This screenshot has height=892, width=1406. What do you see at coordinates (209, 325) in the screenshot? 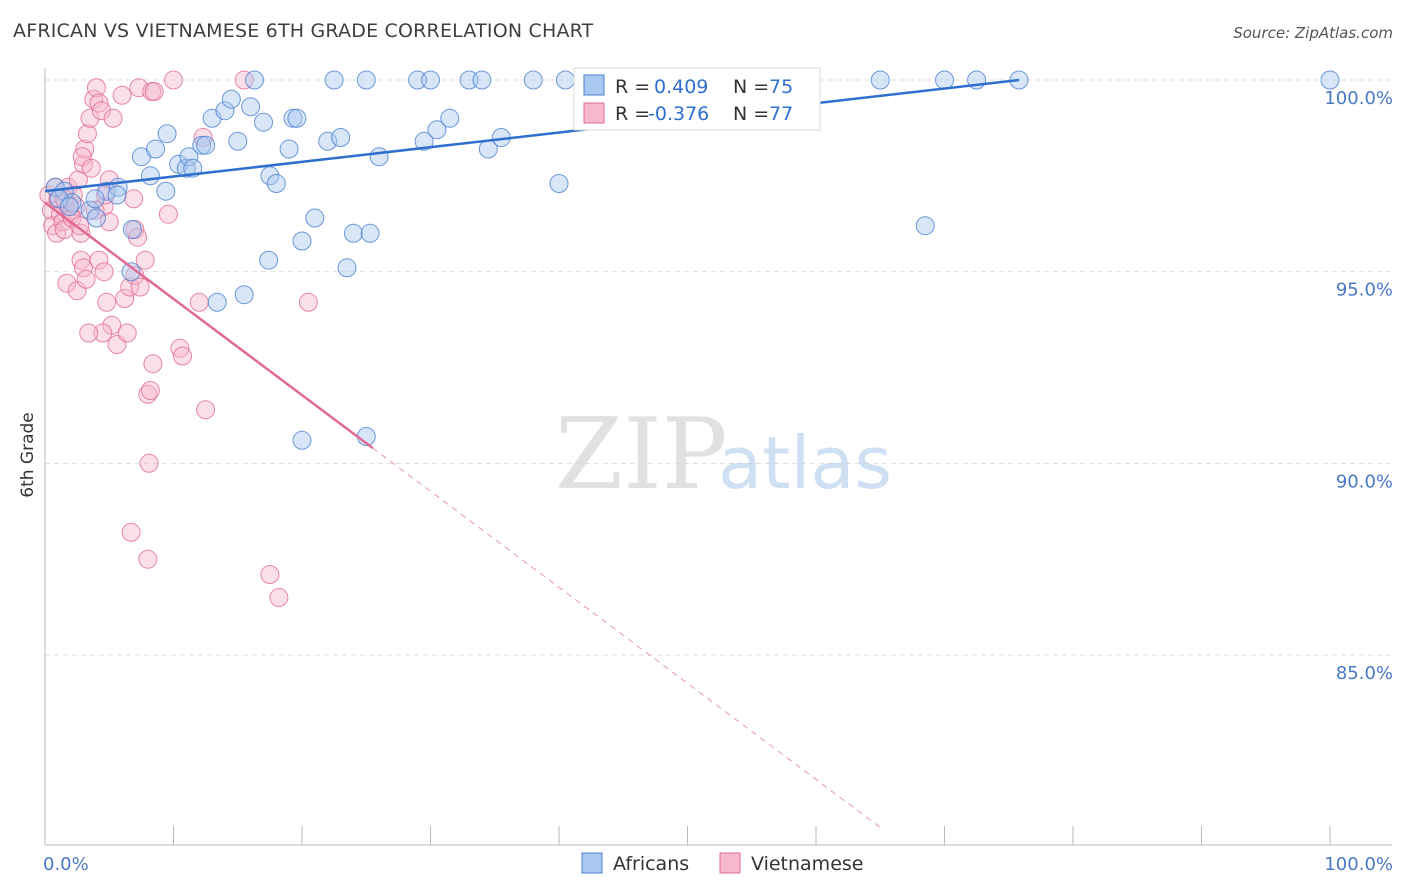
I see `vietnamese-trend-line` at bounding box center [209, 325].